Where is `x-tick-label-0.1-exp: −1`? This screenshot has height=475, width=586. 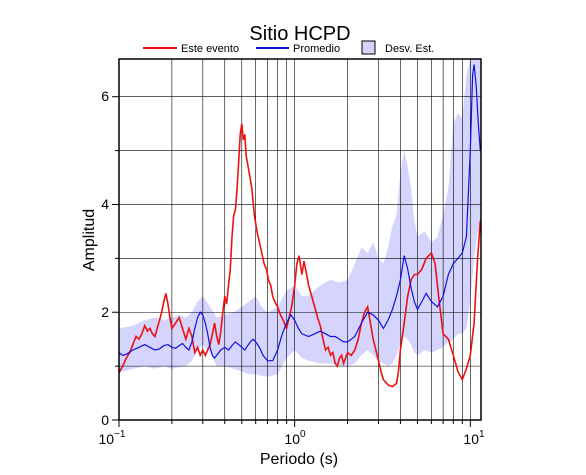
x-tick-label-0.1-exp: −1 is located at coordinates (120, 434).